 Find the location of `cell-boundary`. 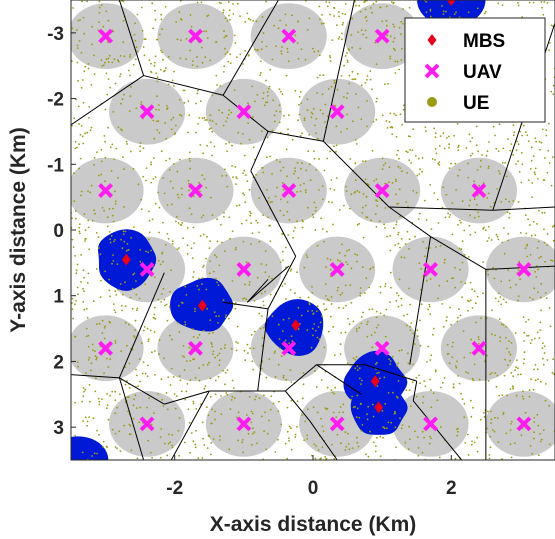

cell-boundary is located at coordinates (441, 208).